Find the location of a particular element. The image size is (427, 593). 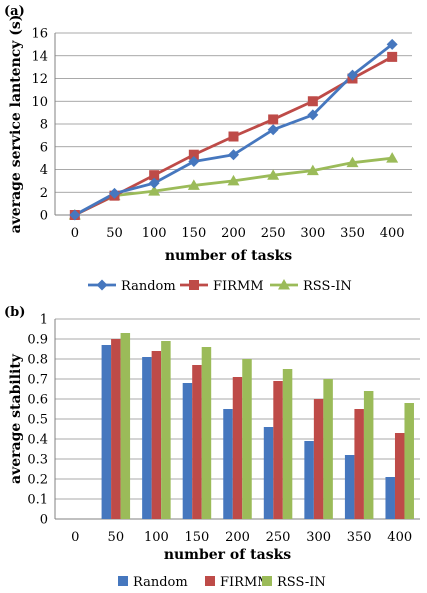

series-line-rss-in is located at coordinates (233, 186).